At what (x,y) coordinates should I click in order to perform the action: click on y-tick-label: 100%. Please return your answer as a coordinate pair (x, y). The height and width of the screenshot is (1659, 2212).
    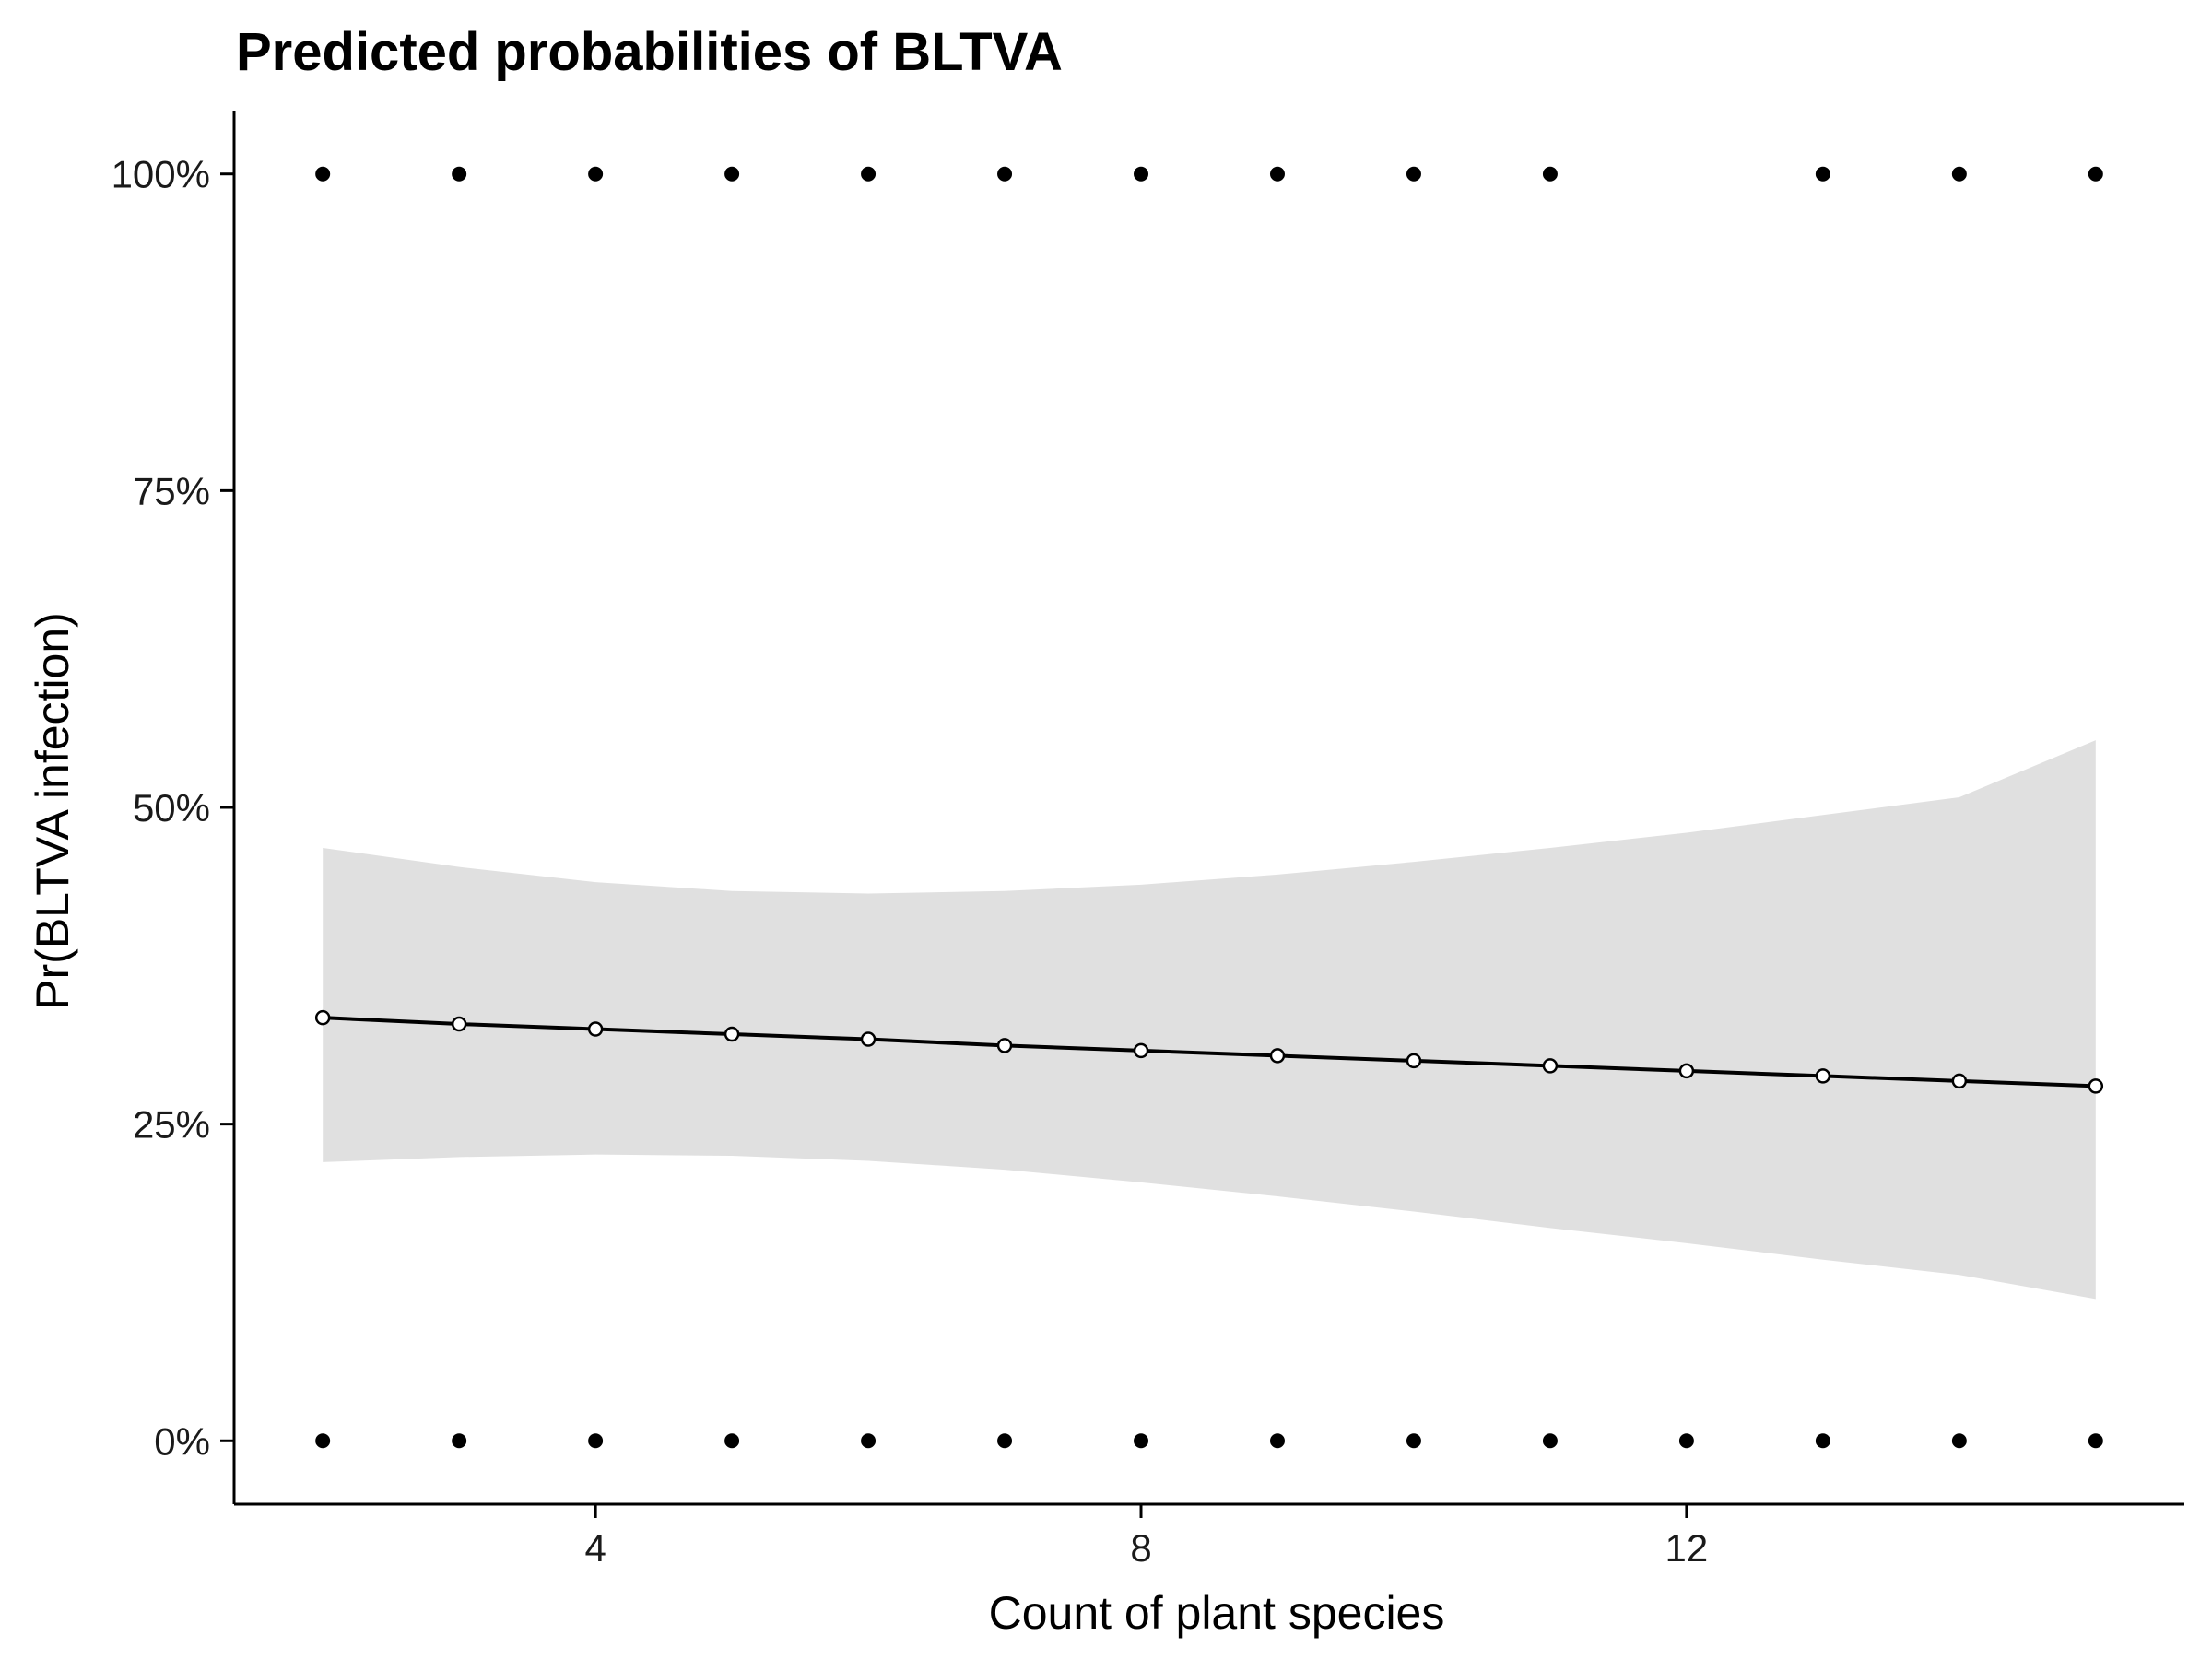
    Looking at the image, I should click on (161, 174).